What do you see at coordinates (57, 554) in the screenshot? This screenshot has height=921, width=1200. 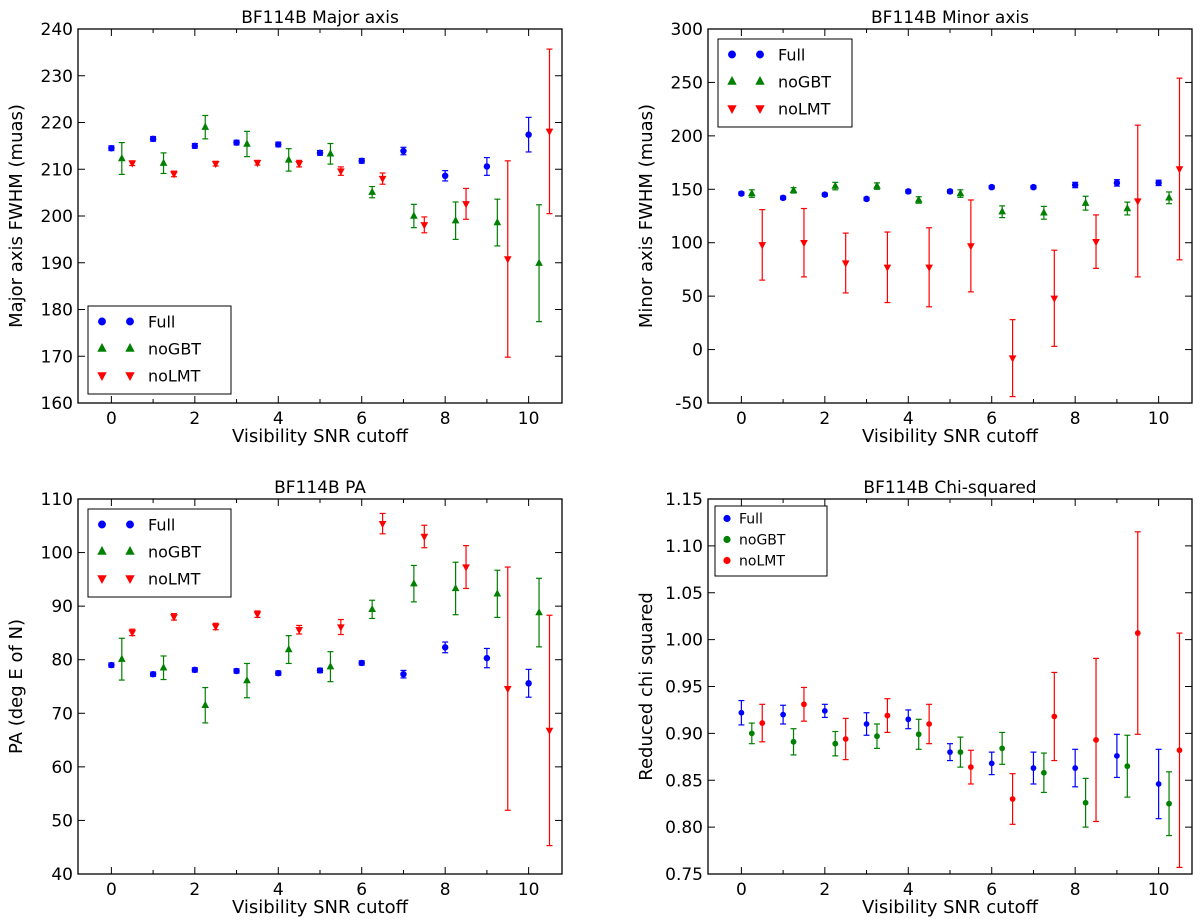 I see `y-tick-label: 100` at bounding box center [57, 554].